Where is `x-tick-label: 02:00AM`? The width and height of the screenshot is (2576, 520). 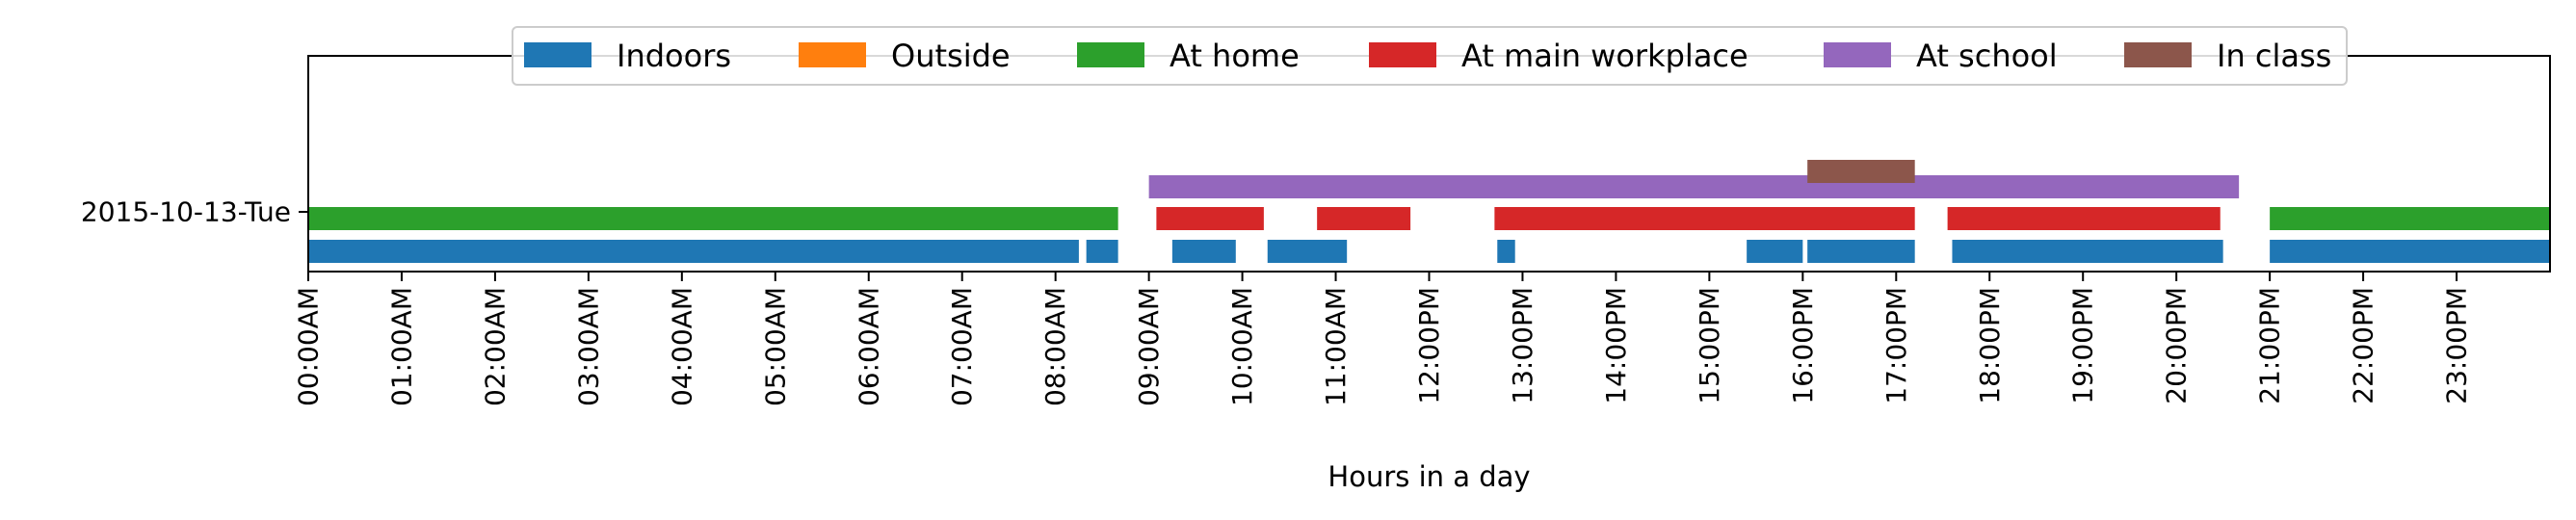 x-tick-label: 02:00AM is located at coordinates (495, 346).